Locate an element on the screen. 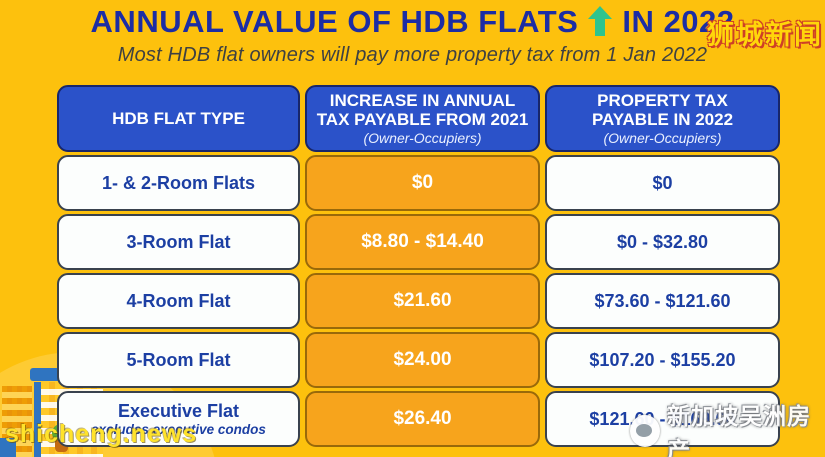  watermark-shicheng-chinese: 狮城新闻 is located at coordinates (765, 35).